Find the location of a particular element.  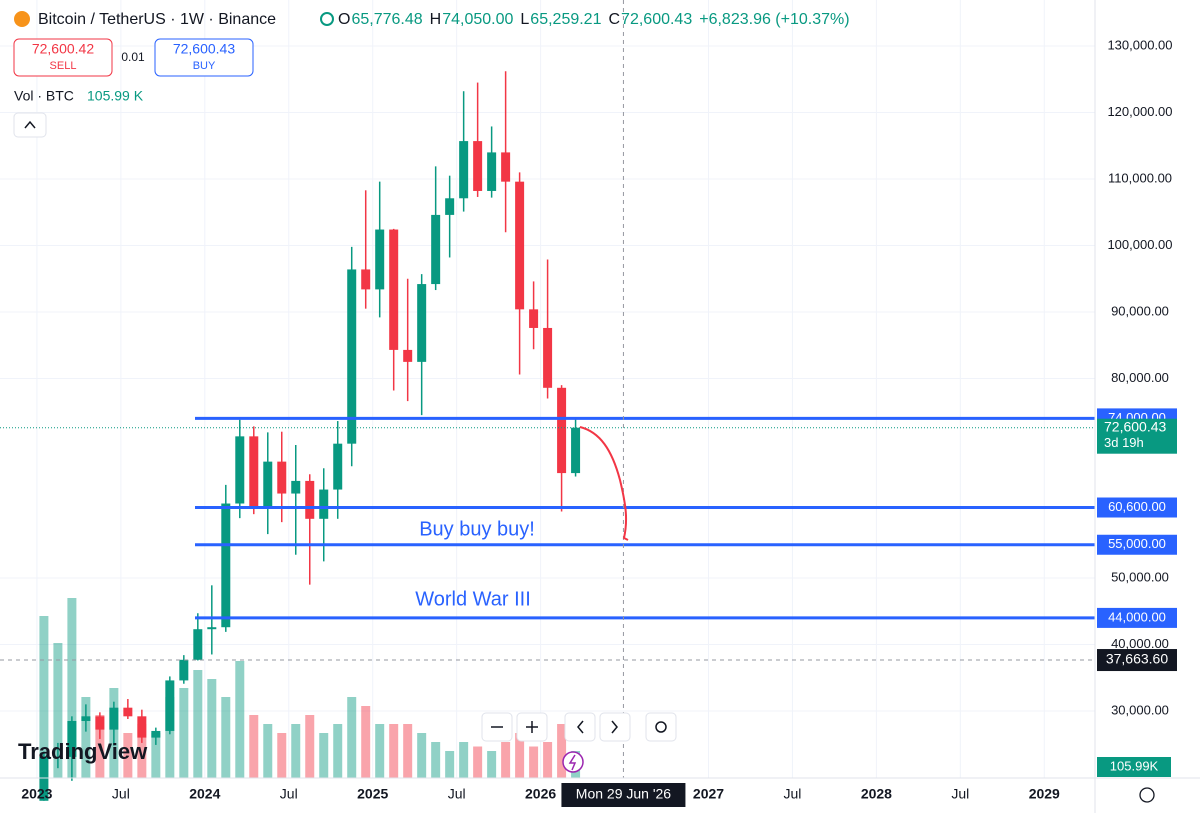

x-tick-label: 2027 is located at coordinates (708, 794).